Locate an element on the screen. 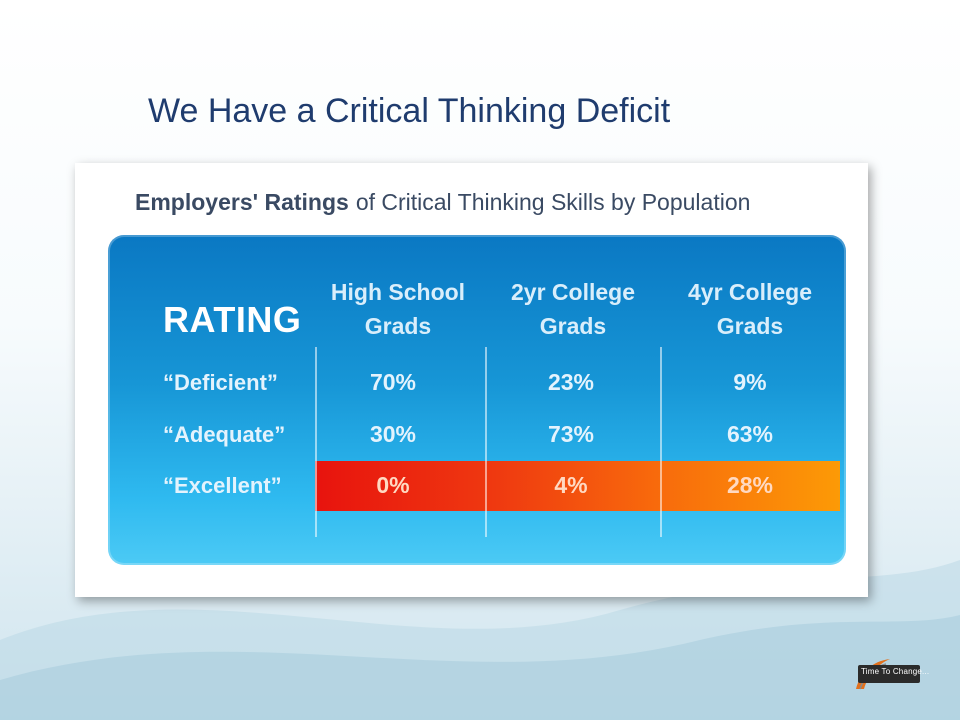  row-label-deficient: “Deficient” is located at coordinates (220, 382).